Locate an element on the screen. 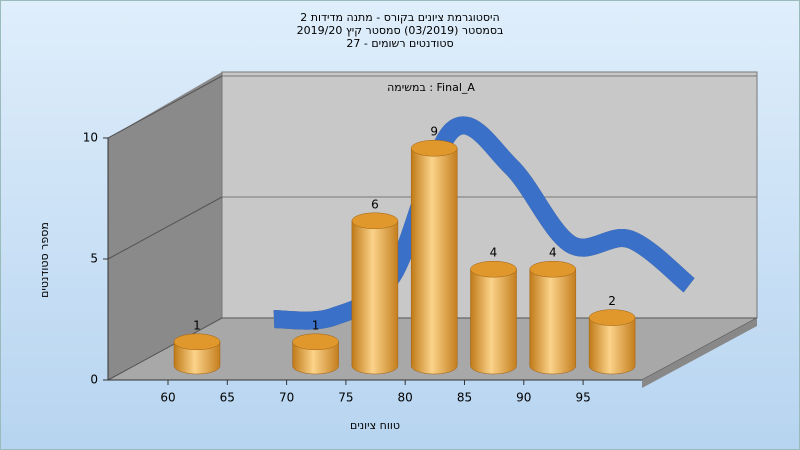 Image resolution: width=800 pixels, height=450 pixels. y-axis-label: מספר סטודנטים is located at coordinates (44, 260).